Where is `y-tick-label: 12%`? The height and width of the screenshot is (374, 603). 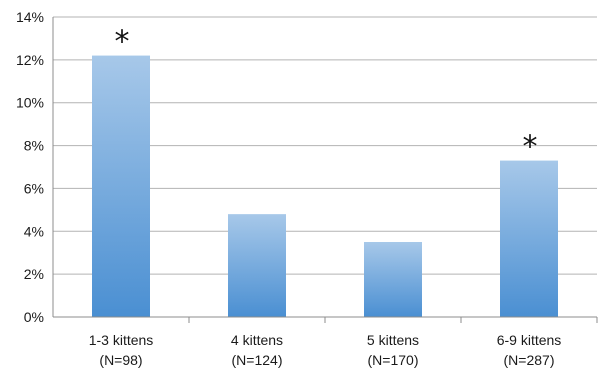
y-tick-label: 12% is located at coordinates (30, 60).